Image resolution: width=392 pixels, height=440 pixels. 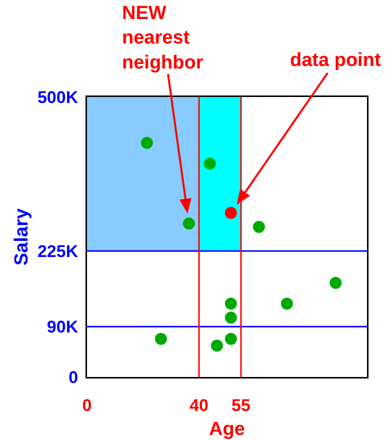 What do you see at coordinates (22, 237) in the screenshot?
I see `y-axis-title: Salary` at bounding box center [22, 237].